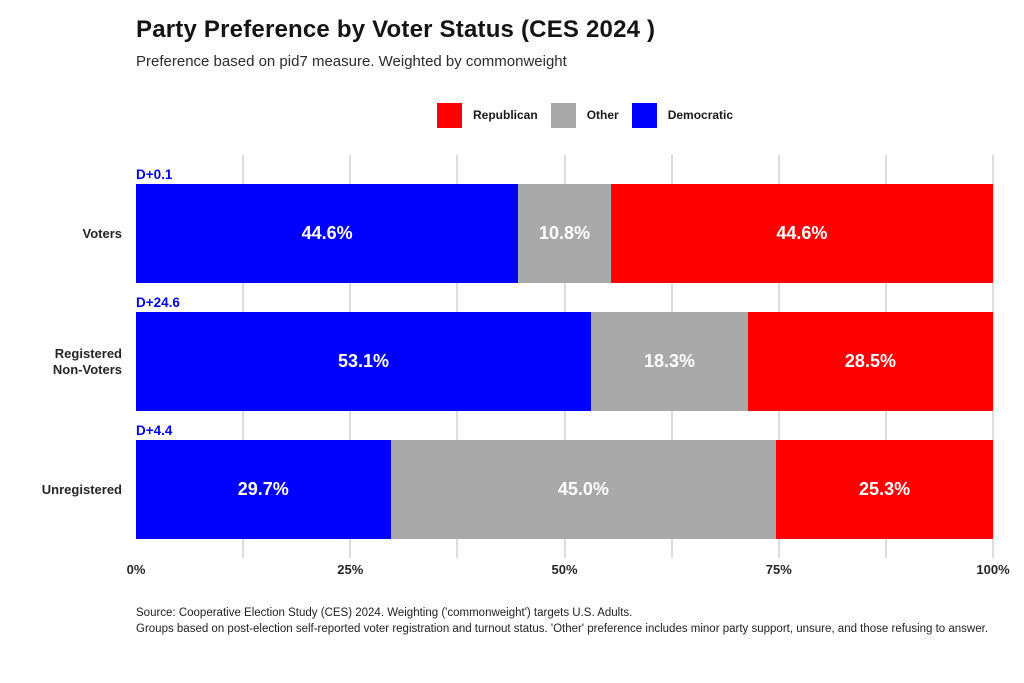 This screenshot has height=683, width=1024. I want to click on x-tick-label: 25%, so click(350, 569).